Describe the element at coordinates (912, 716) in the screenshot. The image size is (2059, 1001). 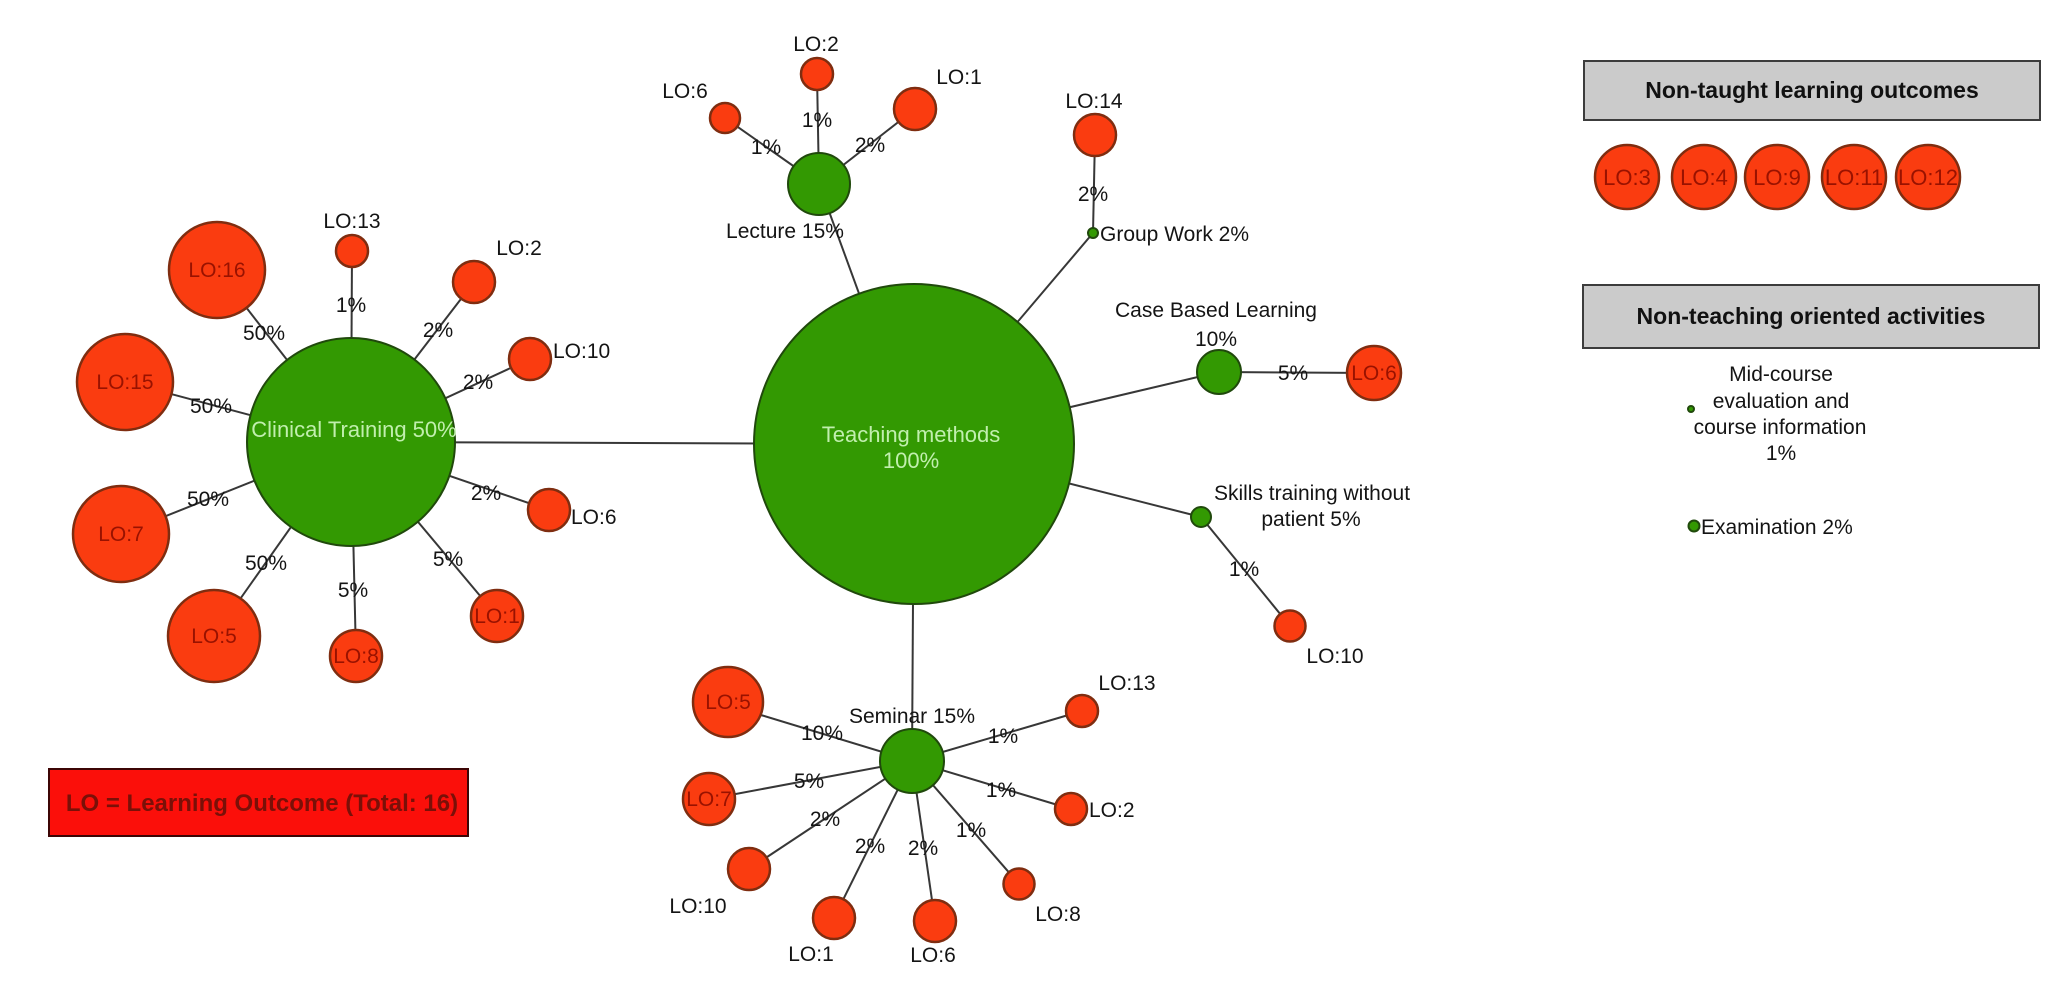
I see `svg-text: Seminar 15%` at that location.